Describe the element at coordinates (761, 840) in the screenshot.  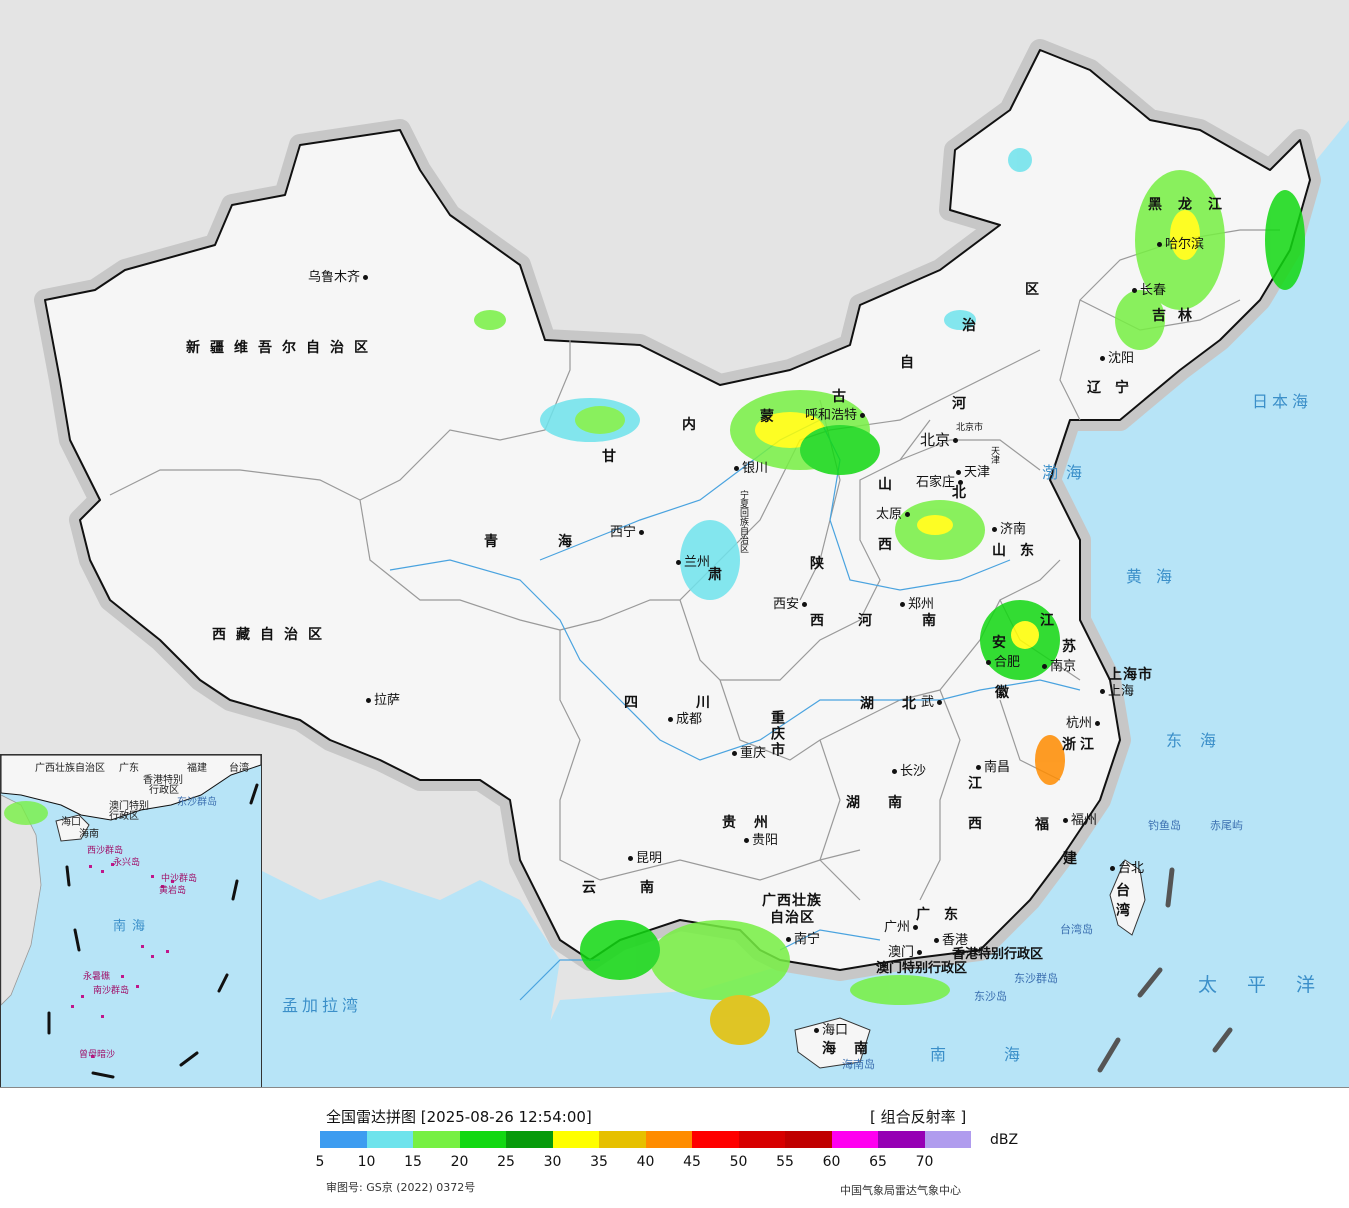
I see `city-guiyang: 贵阳` at that location.